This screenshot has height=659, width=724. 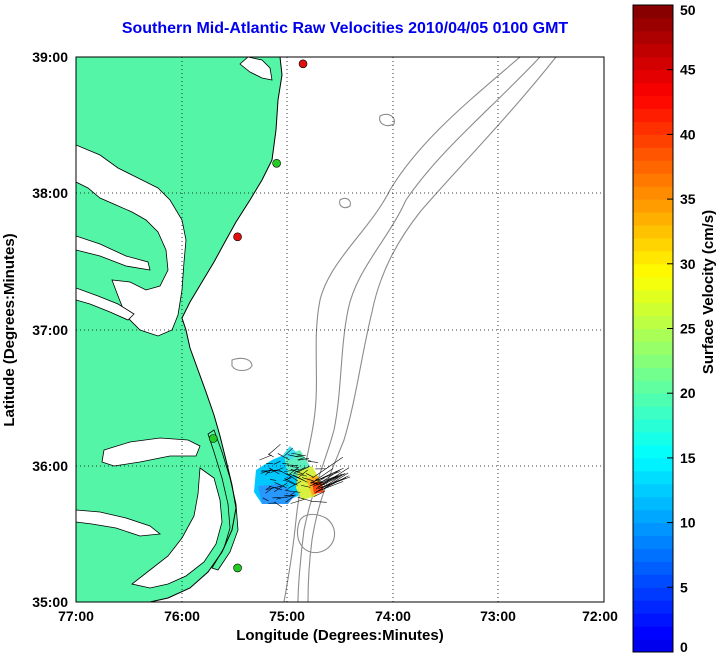 I want to click on chesapeake-bay, so click(x=131, y=240).